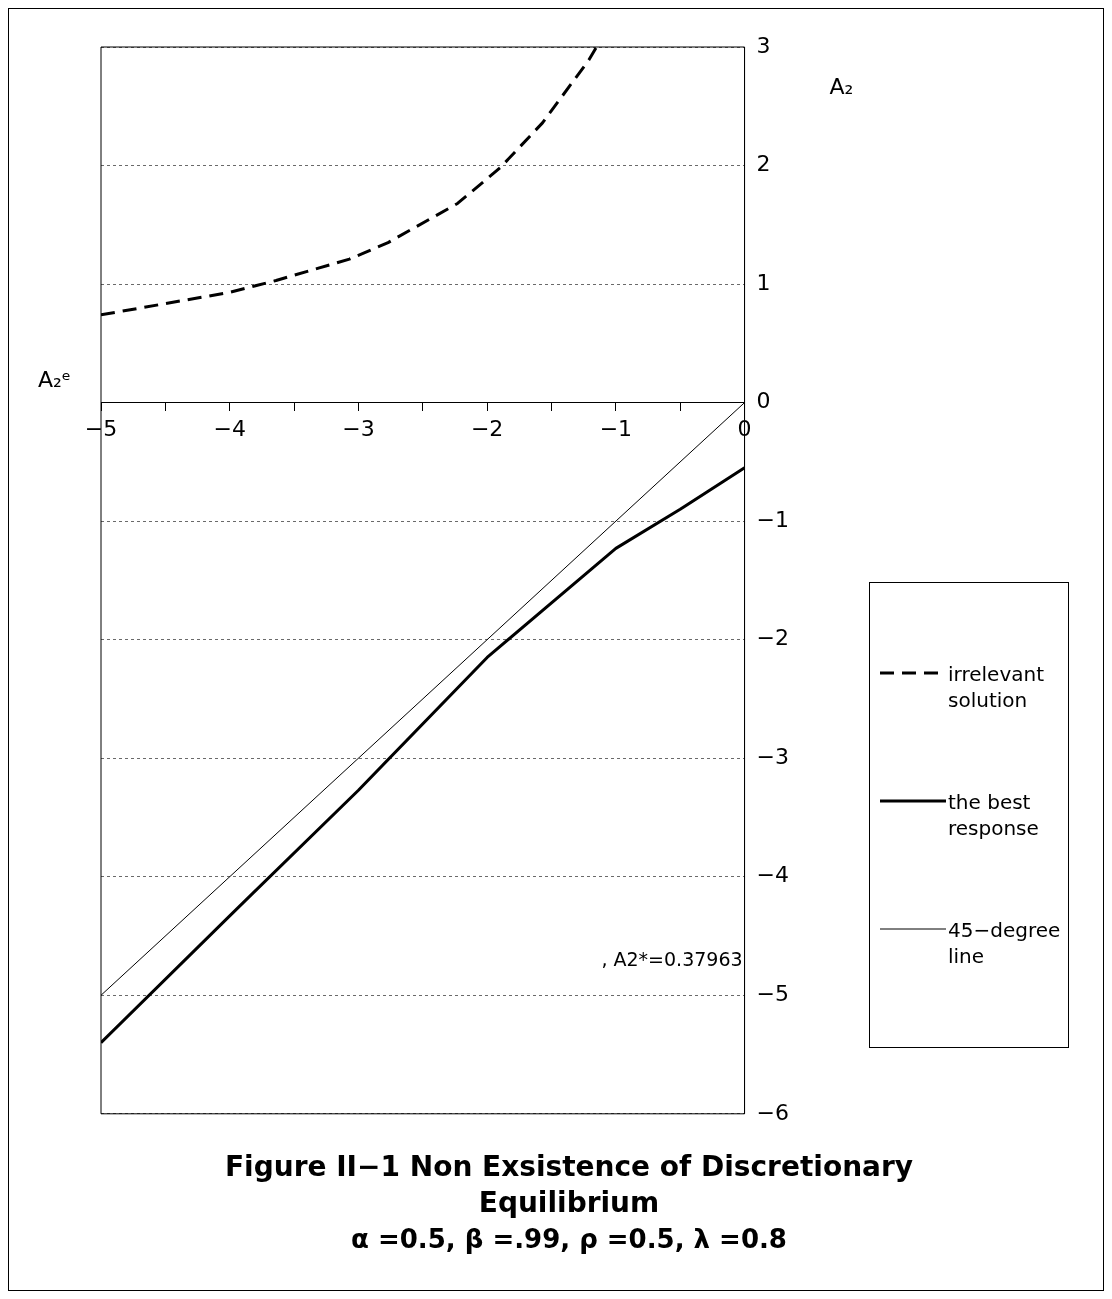 The width and height of the screenshot is (1112, 1299). What do you see at coordinates (763, 282) in the screenshot?
I see `y-tick-label: 1` at bounding box center [763, 282].